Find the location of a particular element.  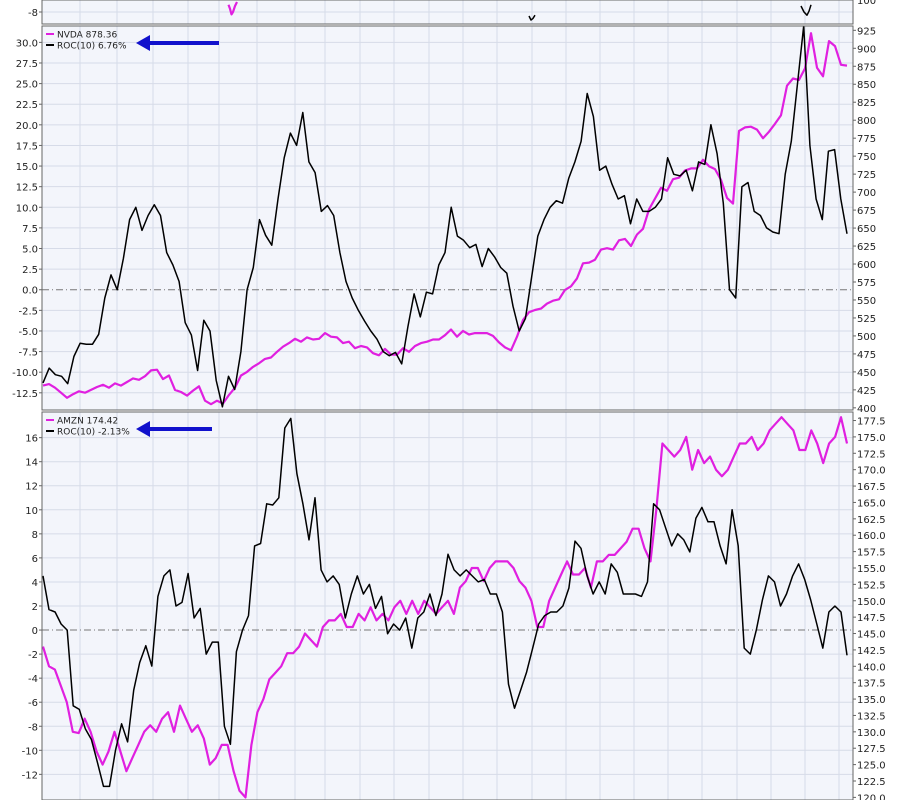

right-tick-label: 750 is located at coordinates (866, 157).